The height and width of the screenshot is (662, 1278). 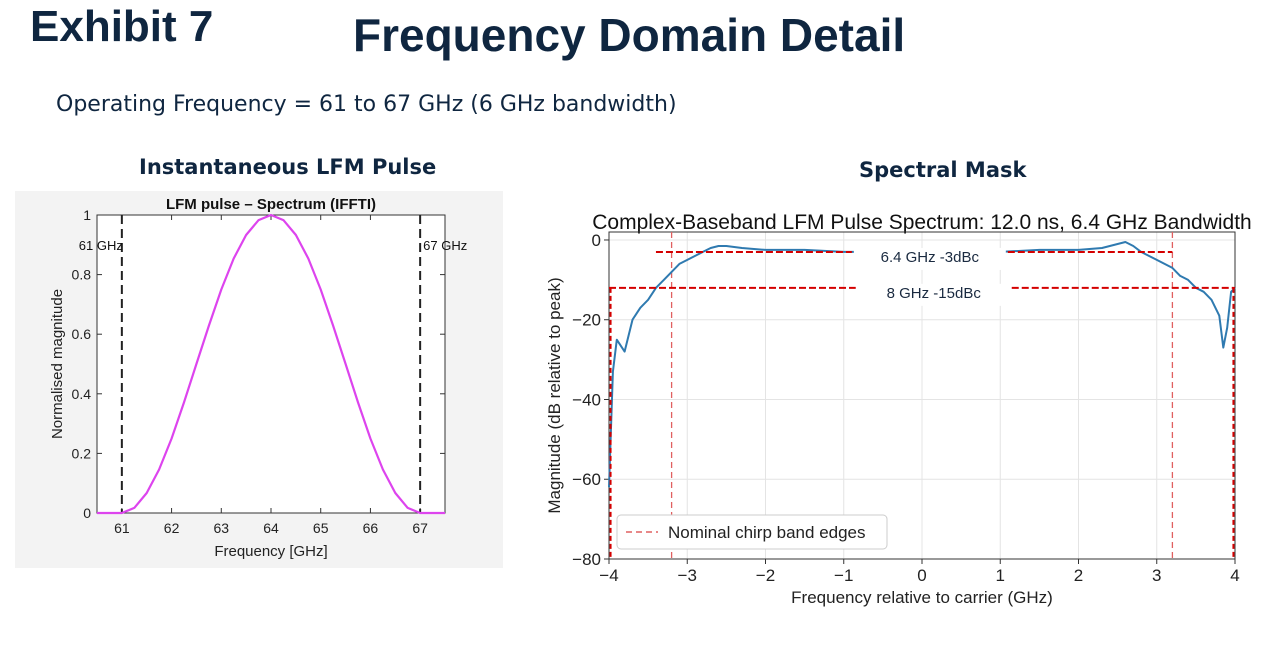 I want to click on x-tick-label: −4, so click(x=608, y=575).